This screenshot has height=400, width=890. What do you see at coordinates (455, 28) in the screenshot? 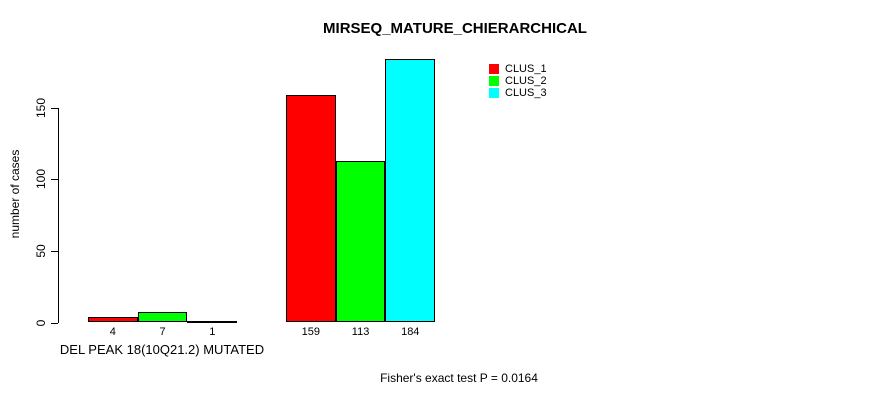
I see `chart-title: MIRSEQ_MATURE_CHIERARCHICAL` at bounding box center [455, 28].